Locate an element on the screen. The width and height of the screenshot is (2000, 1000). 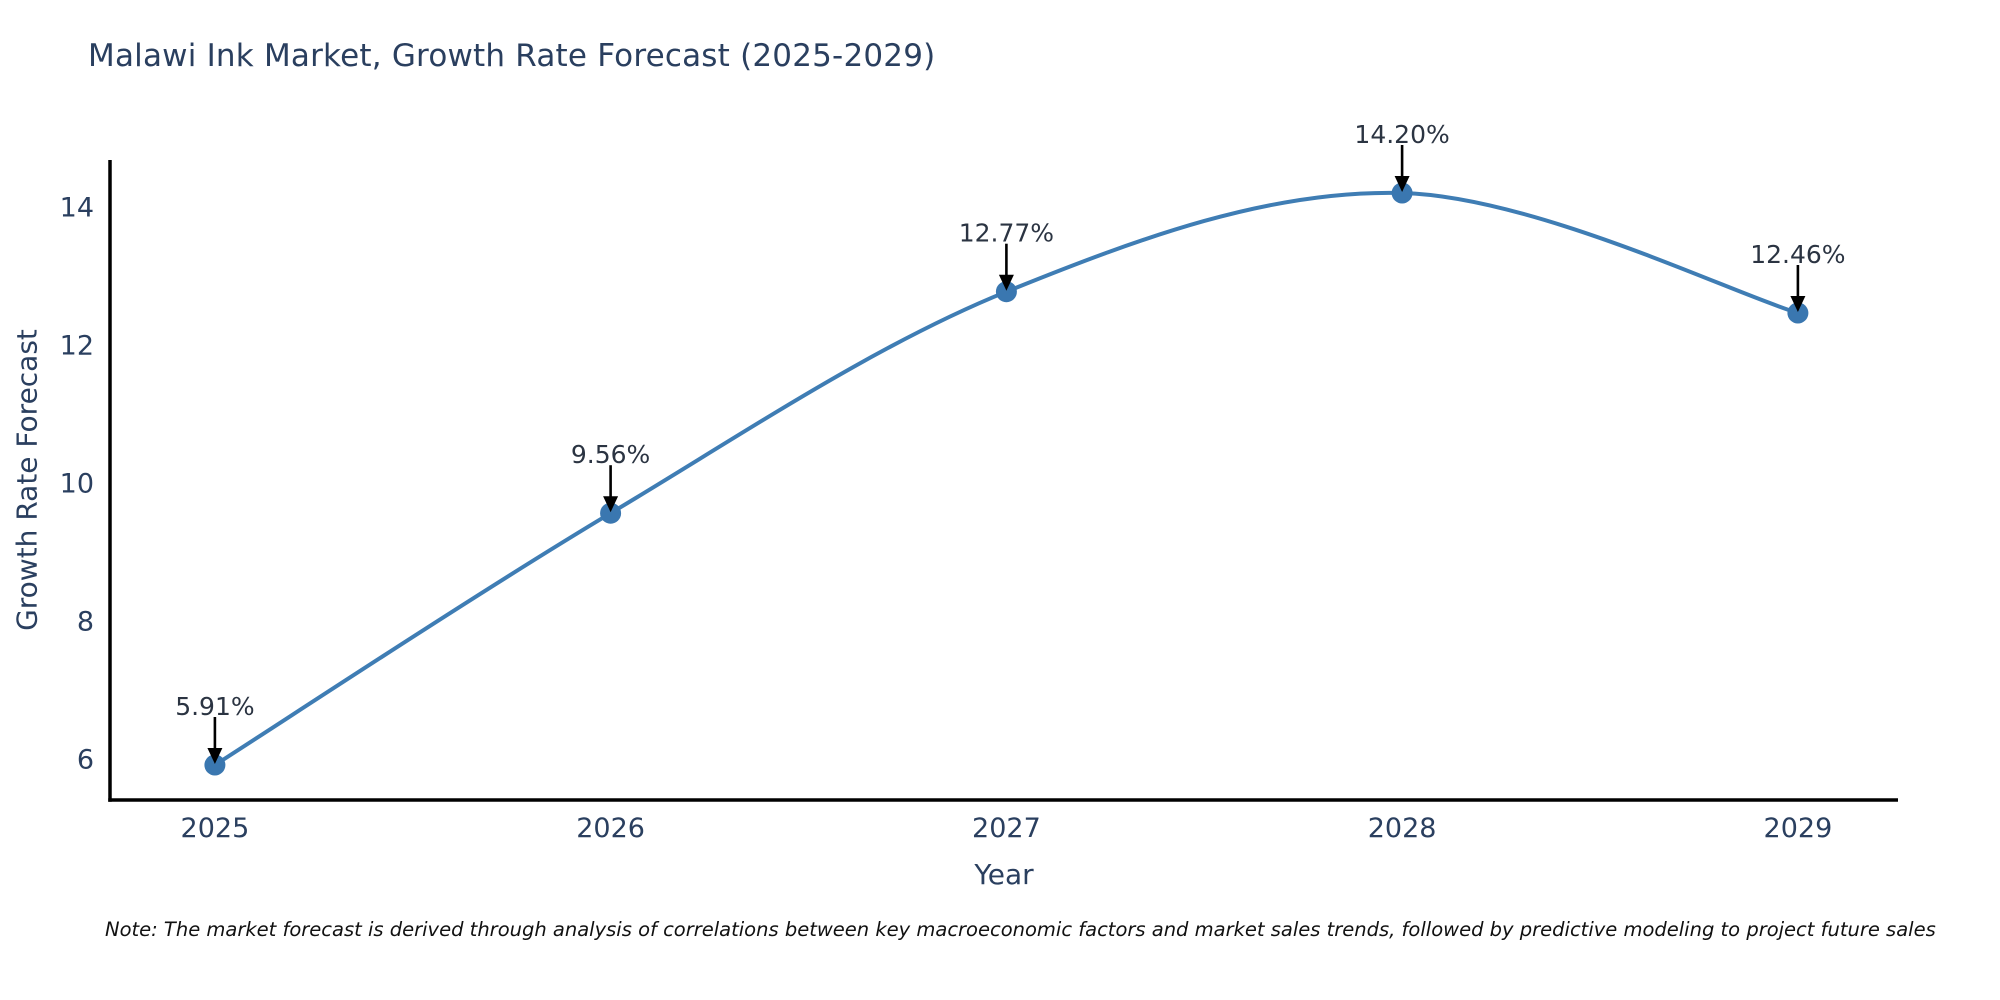
x-tick-label: 2028 is located at coordinates (1402, 828).